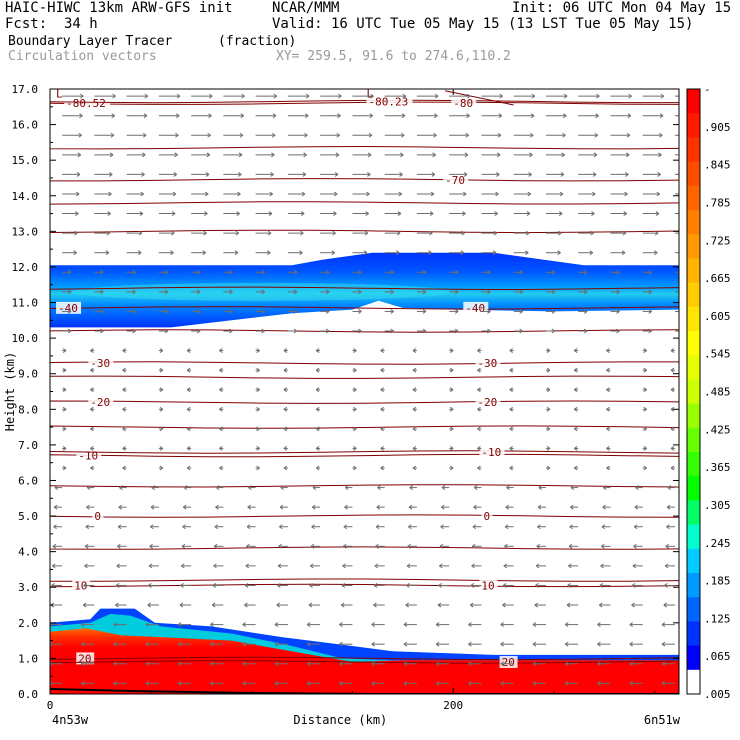 This screenshot has height=740, width=740. Describe the element at coordinates (50, 705) in the screenshot. I see `x-tick-label: 0` at that location.